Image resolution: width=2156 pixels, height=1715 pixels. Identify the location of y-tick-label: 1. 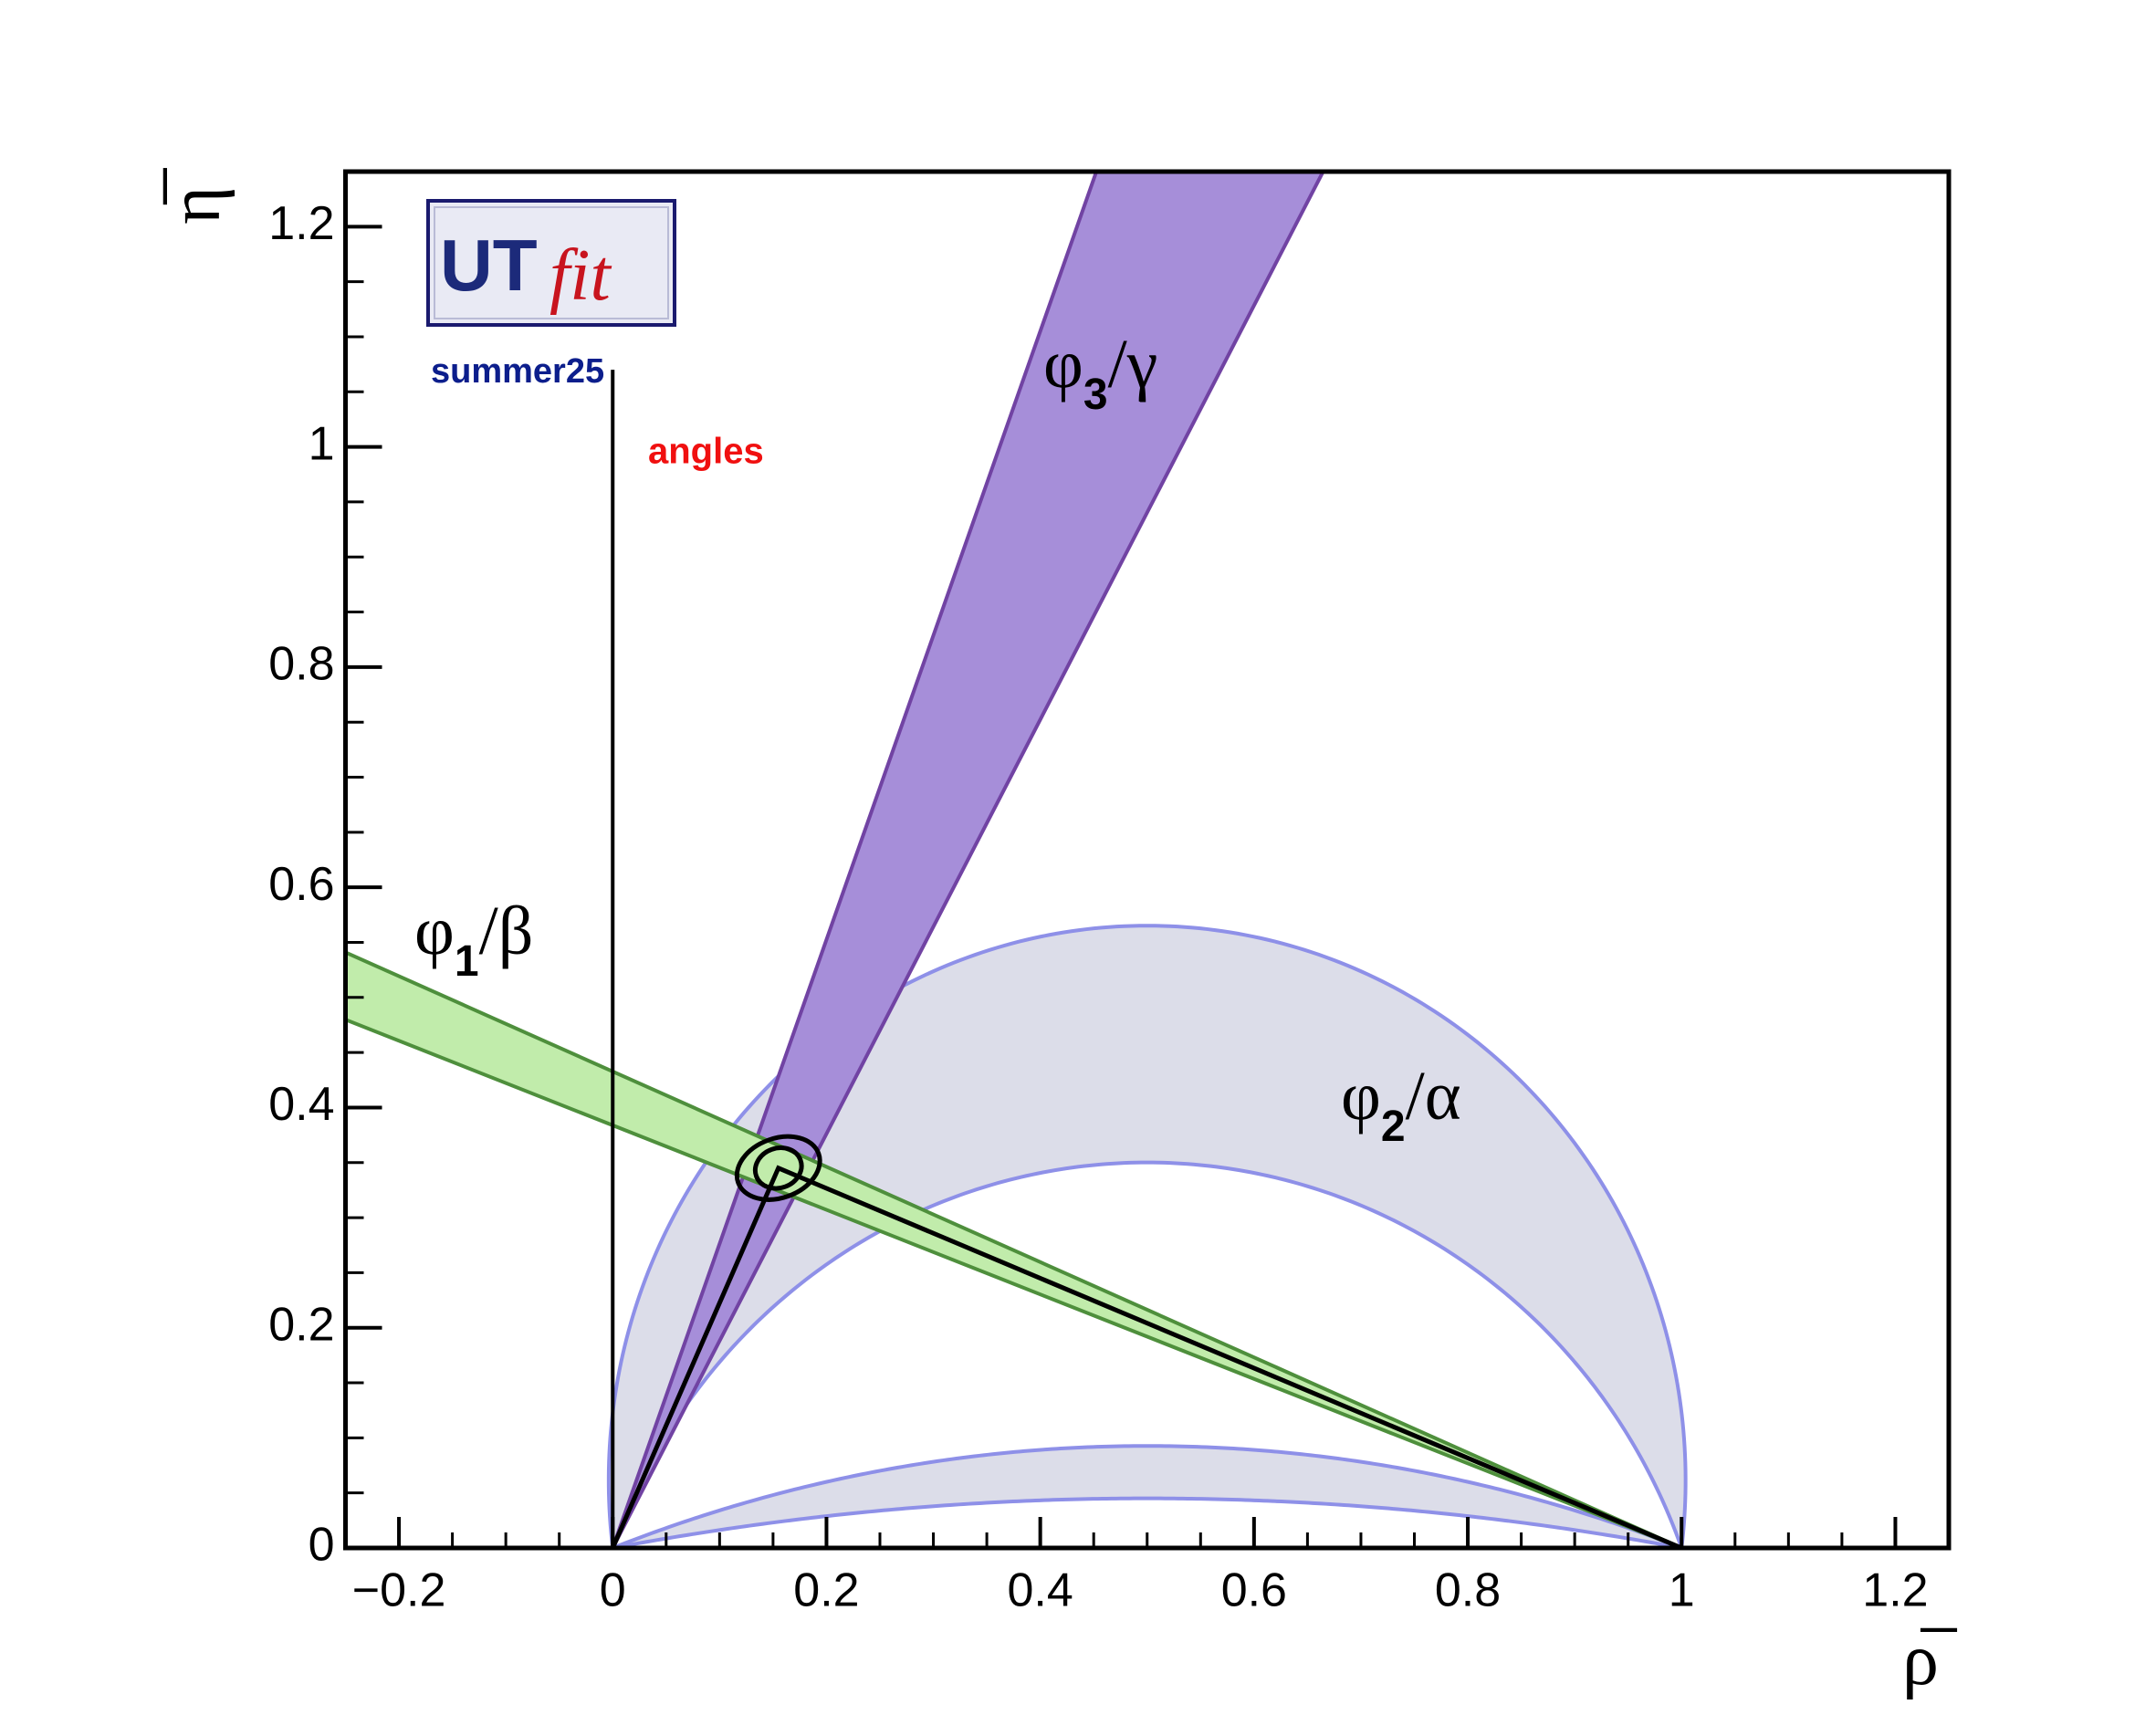
(322, 443).